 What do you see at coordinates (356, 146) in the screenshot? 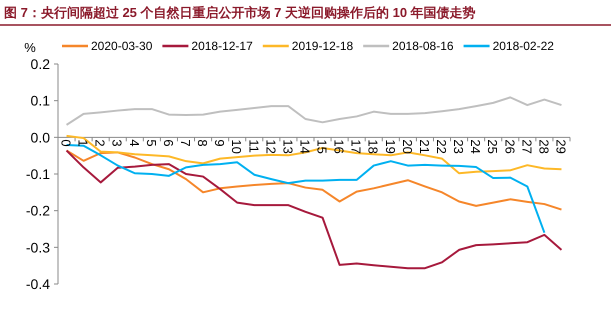
I see `x-tick-label: 17` at bounding box center [356, 146].